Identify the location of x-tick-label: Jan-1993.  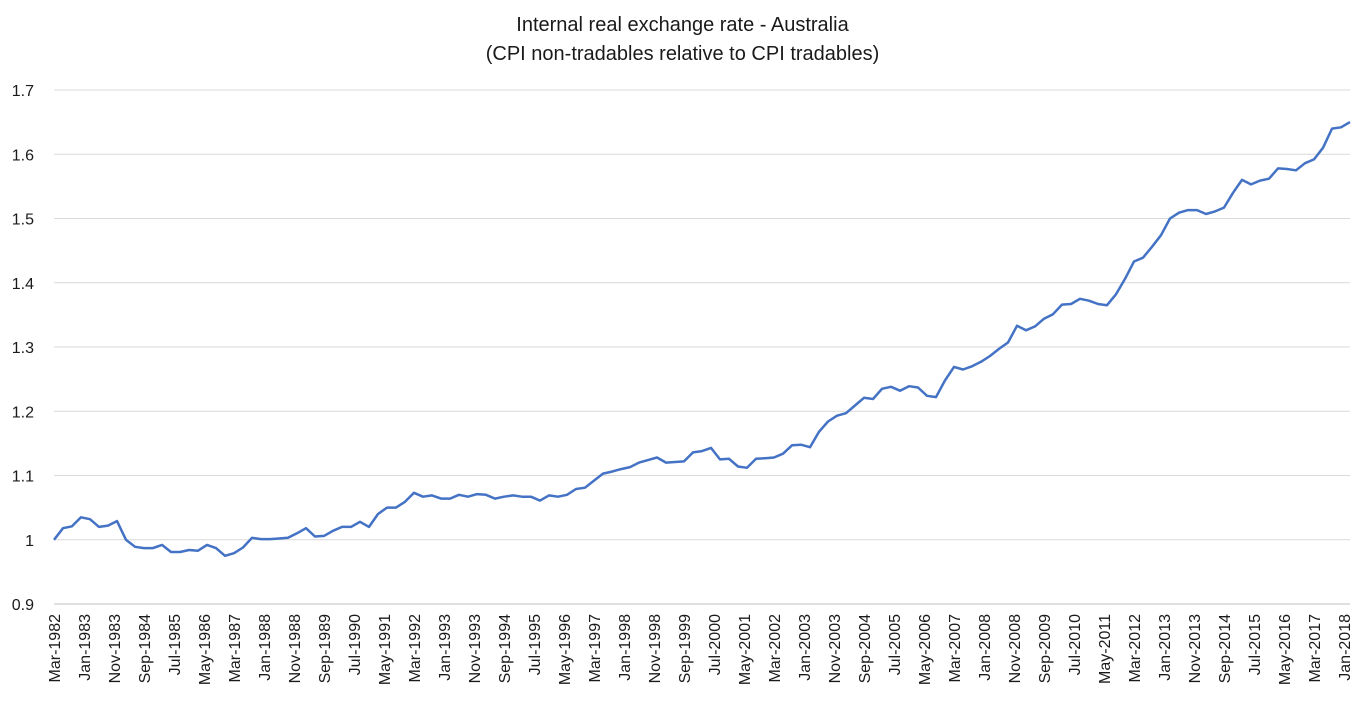
(445, 647).